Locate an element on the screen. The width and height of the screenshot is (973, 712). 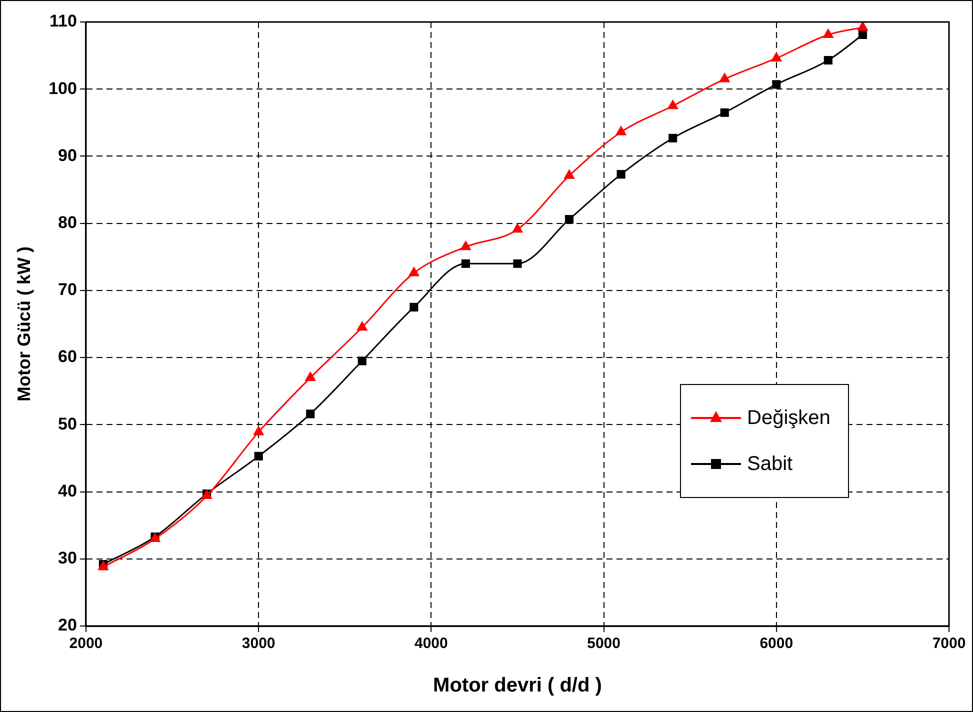
x-tick-label: 6000 is located at coordinates (777, 643).